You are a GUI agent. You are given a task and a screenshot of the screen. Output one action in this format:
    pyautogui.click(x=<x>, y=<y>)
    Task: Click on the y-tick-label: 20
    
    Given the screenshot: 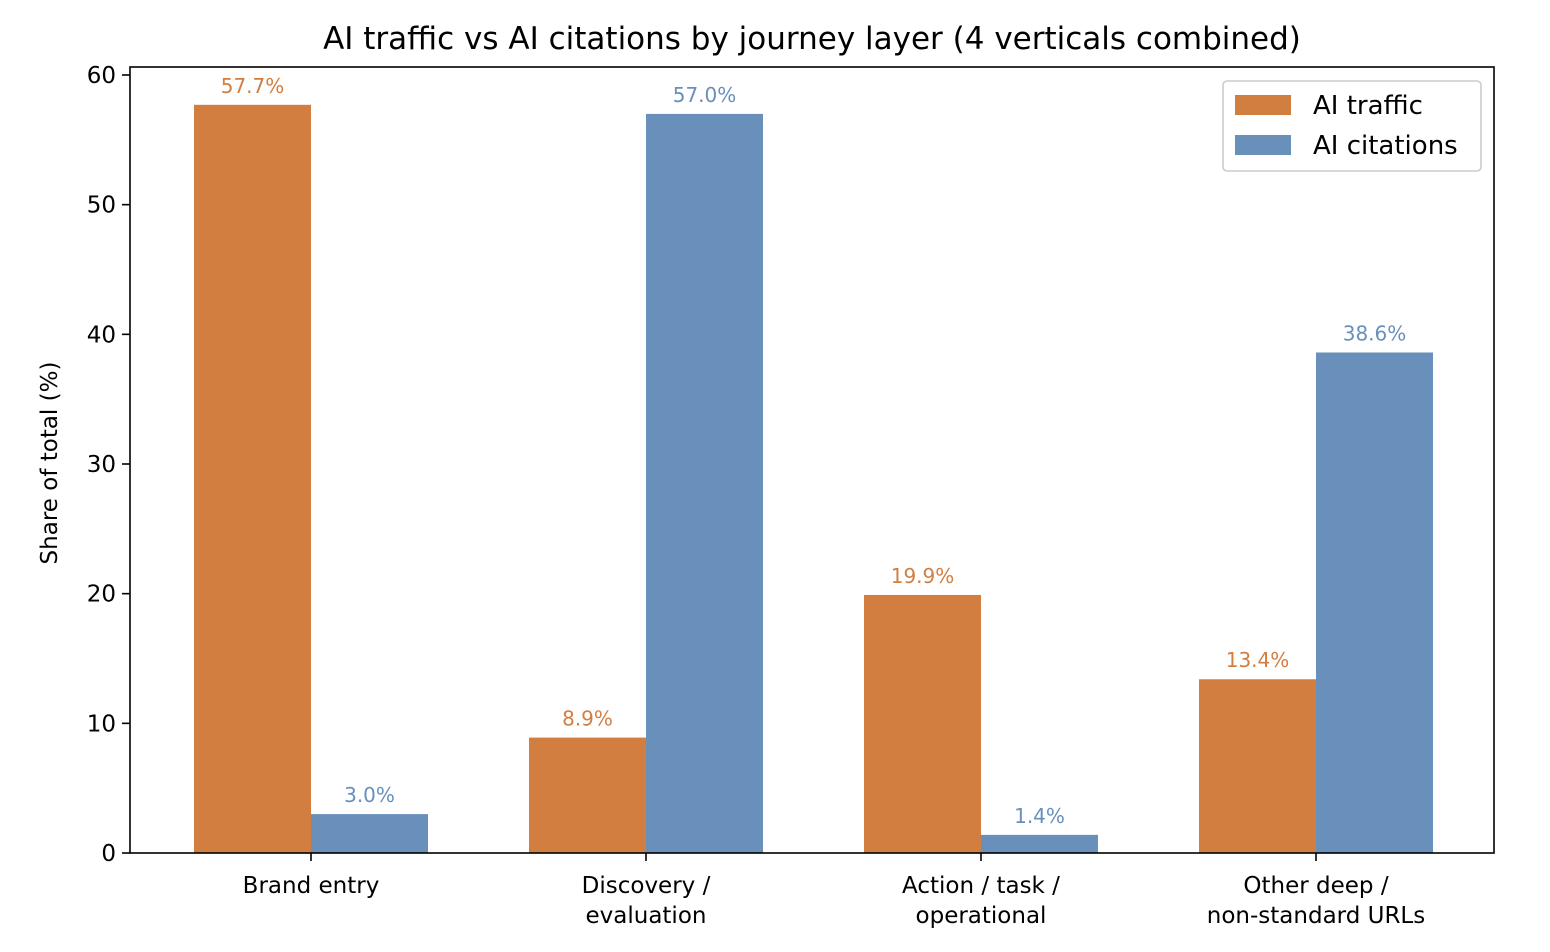 What is the action you would take?
    pyautogui.click(x=101, y=595)
    